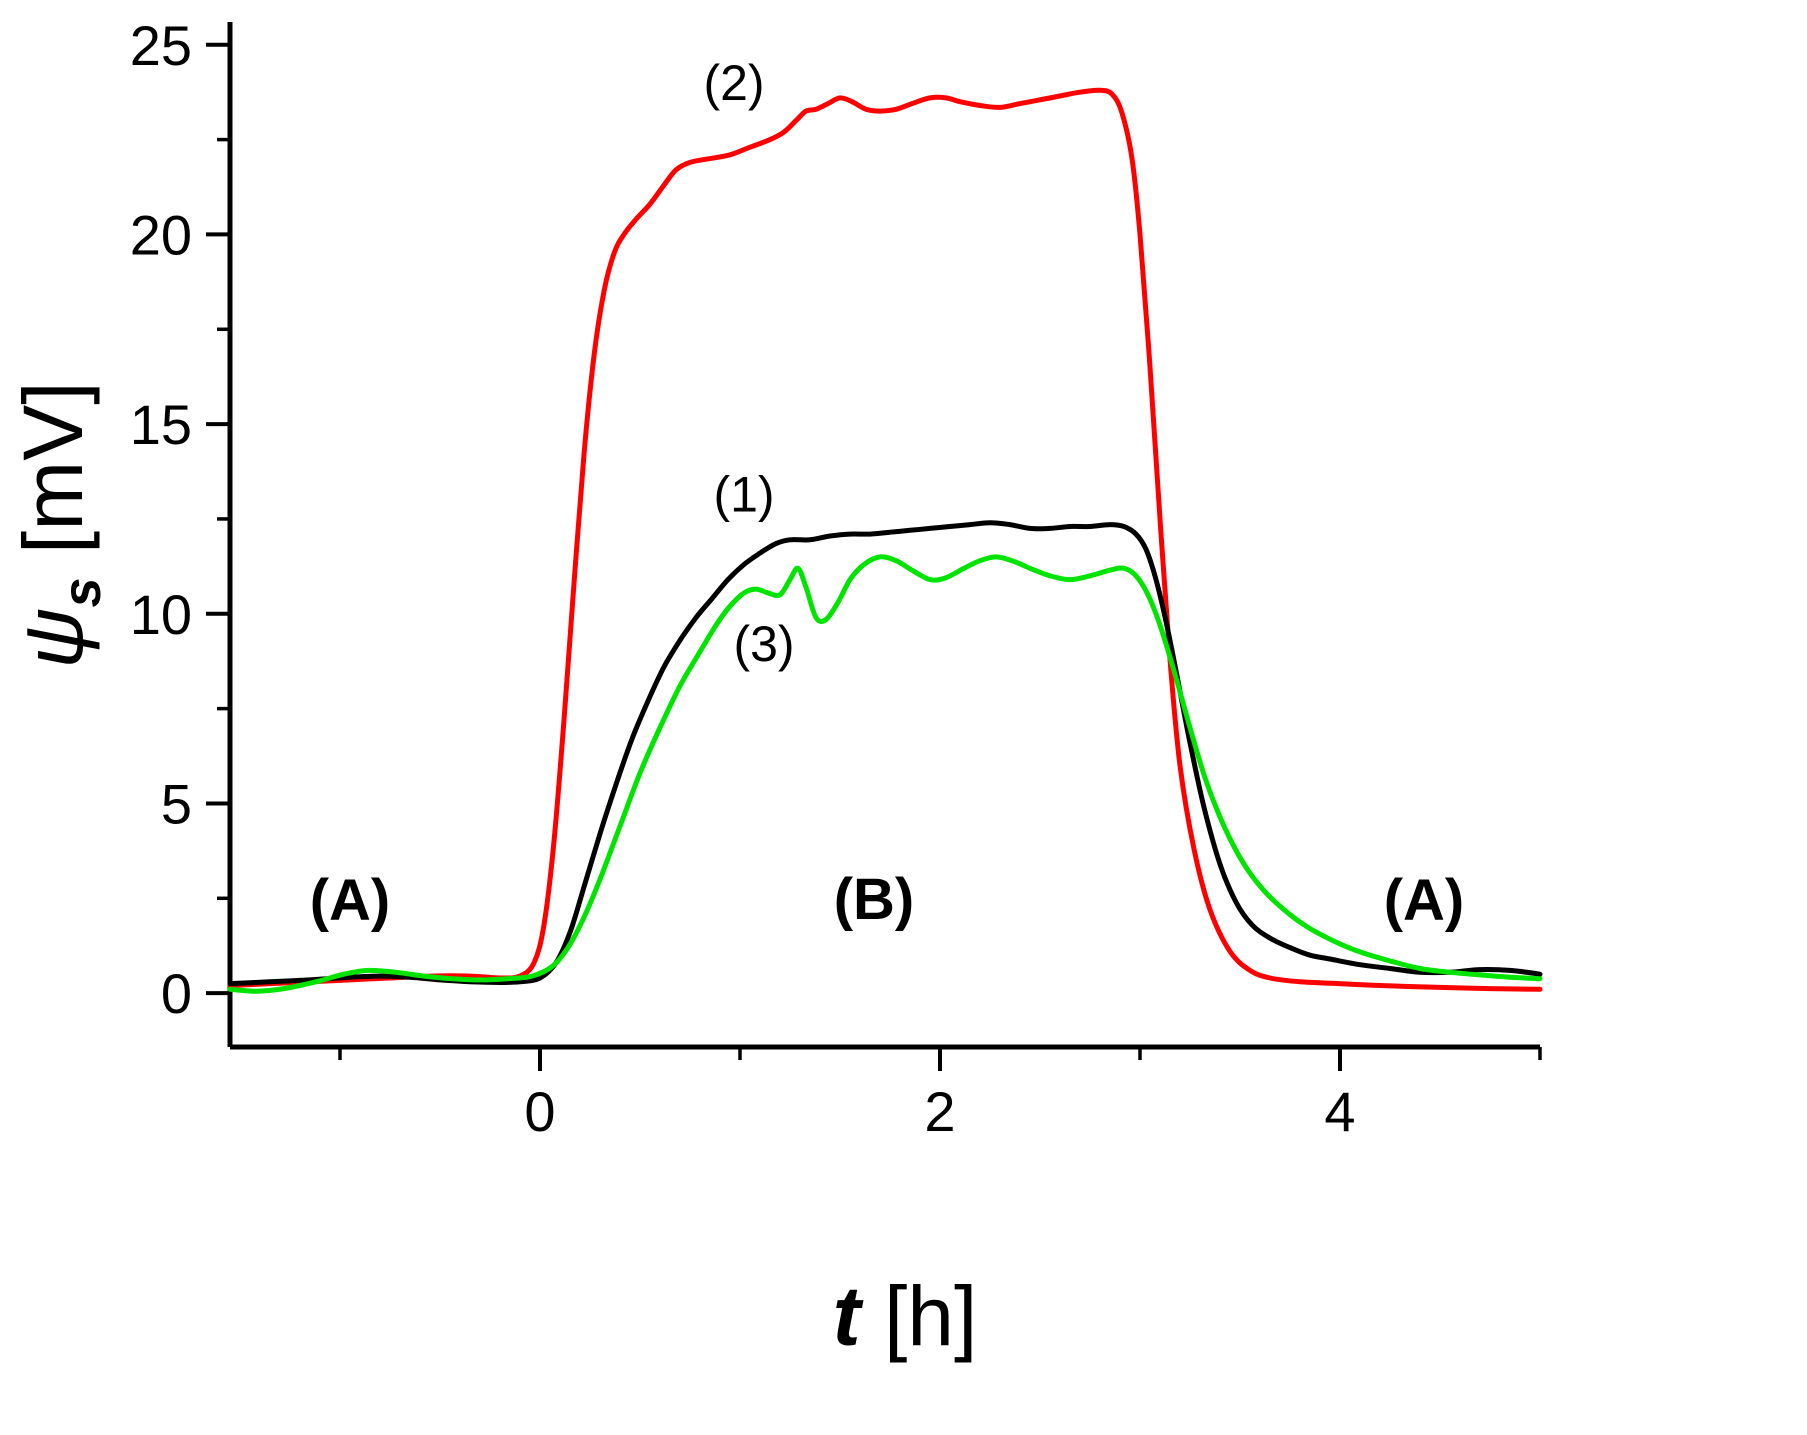 The height and width of the screenshot is (1435, 1807). Describe the element at coordinates (176, 803) in the screenshot. I see `y-tick-label: 5` at that location.